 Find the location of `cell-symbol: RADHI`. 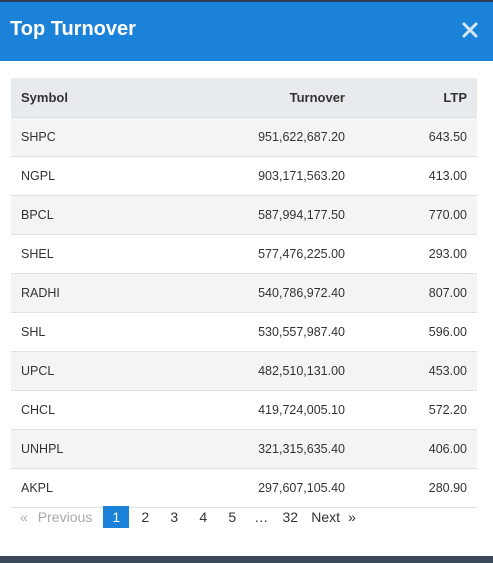

cell-symbol: RADHI is located at coordinates (91, 293).